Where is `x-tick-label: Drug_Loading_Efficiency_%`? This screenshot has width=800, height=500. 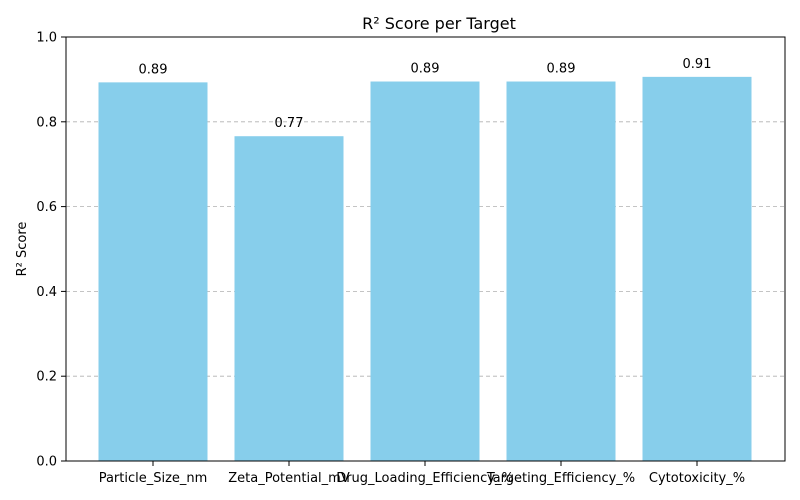
x-tick-label: Drug_Loading_Efficiency_% is located at coordinates (425, 478).